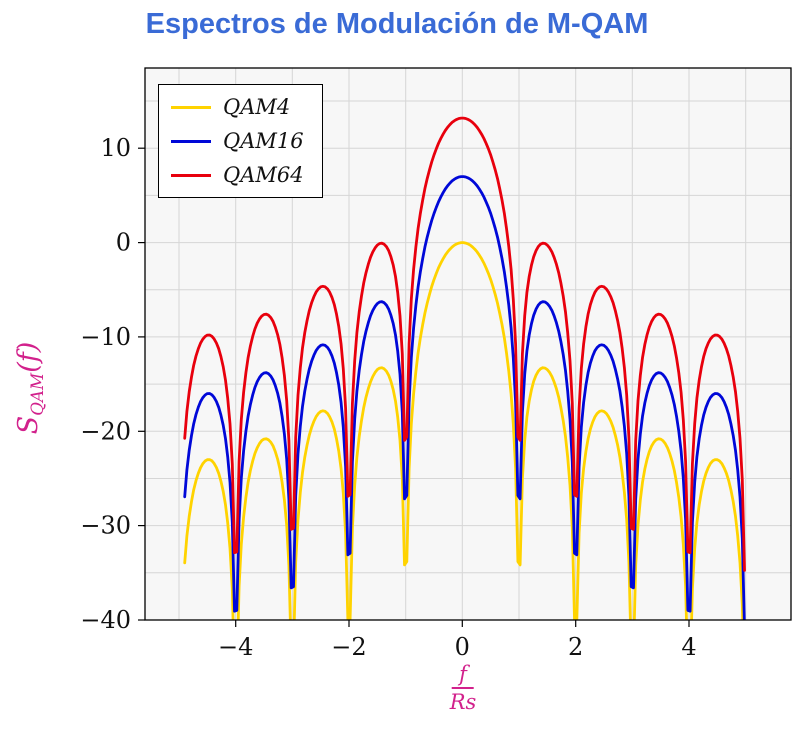  Describe the element at coordinates (257, 107) in the screenshot. I see `legend-label: QAM4` at that location.